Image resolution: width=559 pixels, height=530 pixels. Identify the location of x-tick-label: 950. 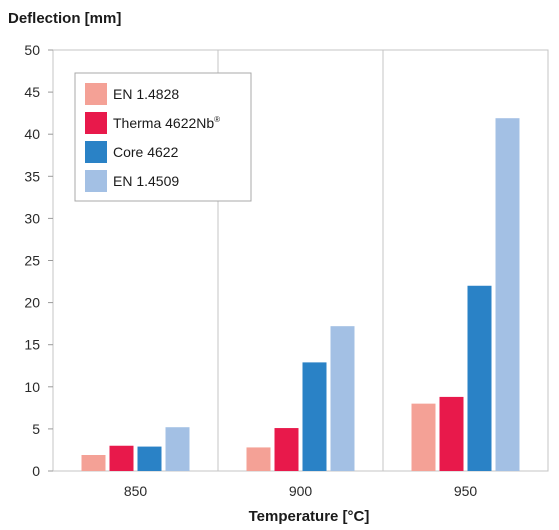
(466, 491).